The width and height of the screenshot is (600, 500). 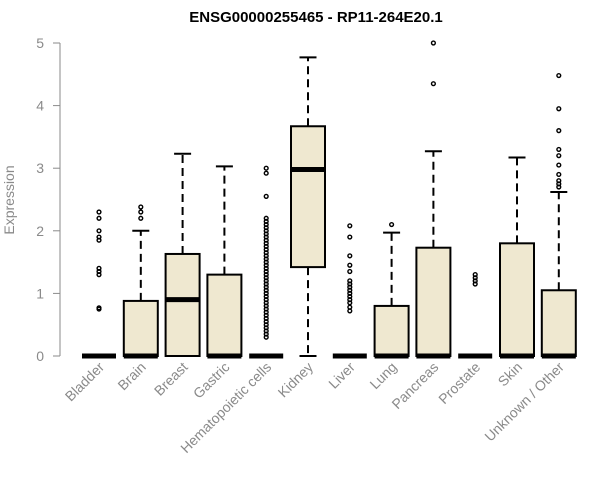 What do you see at coordinates (48, 199) in the screenshot?
I see `y-axis-ticks: 0 1 2 3 4 5` at bounding box center [48, 199].